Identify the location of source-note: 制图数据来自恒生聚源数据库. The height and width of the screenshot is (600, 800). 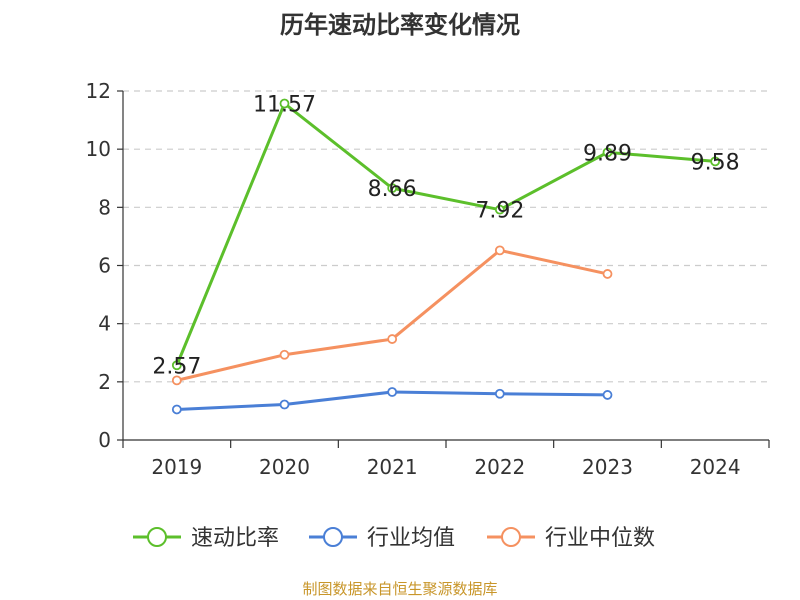
(399, 589).